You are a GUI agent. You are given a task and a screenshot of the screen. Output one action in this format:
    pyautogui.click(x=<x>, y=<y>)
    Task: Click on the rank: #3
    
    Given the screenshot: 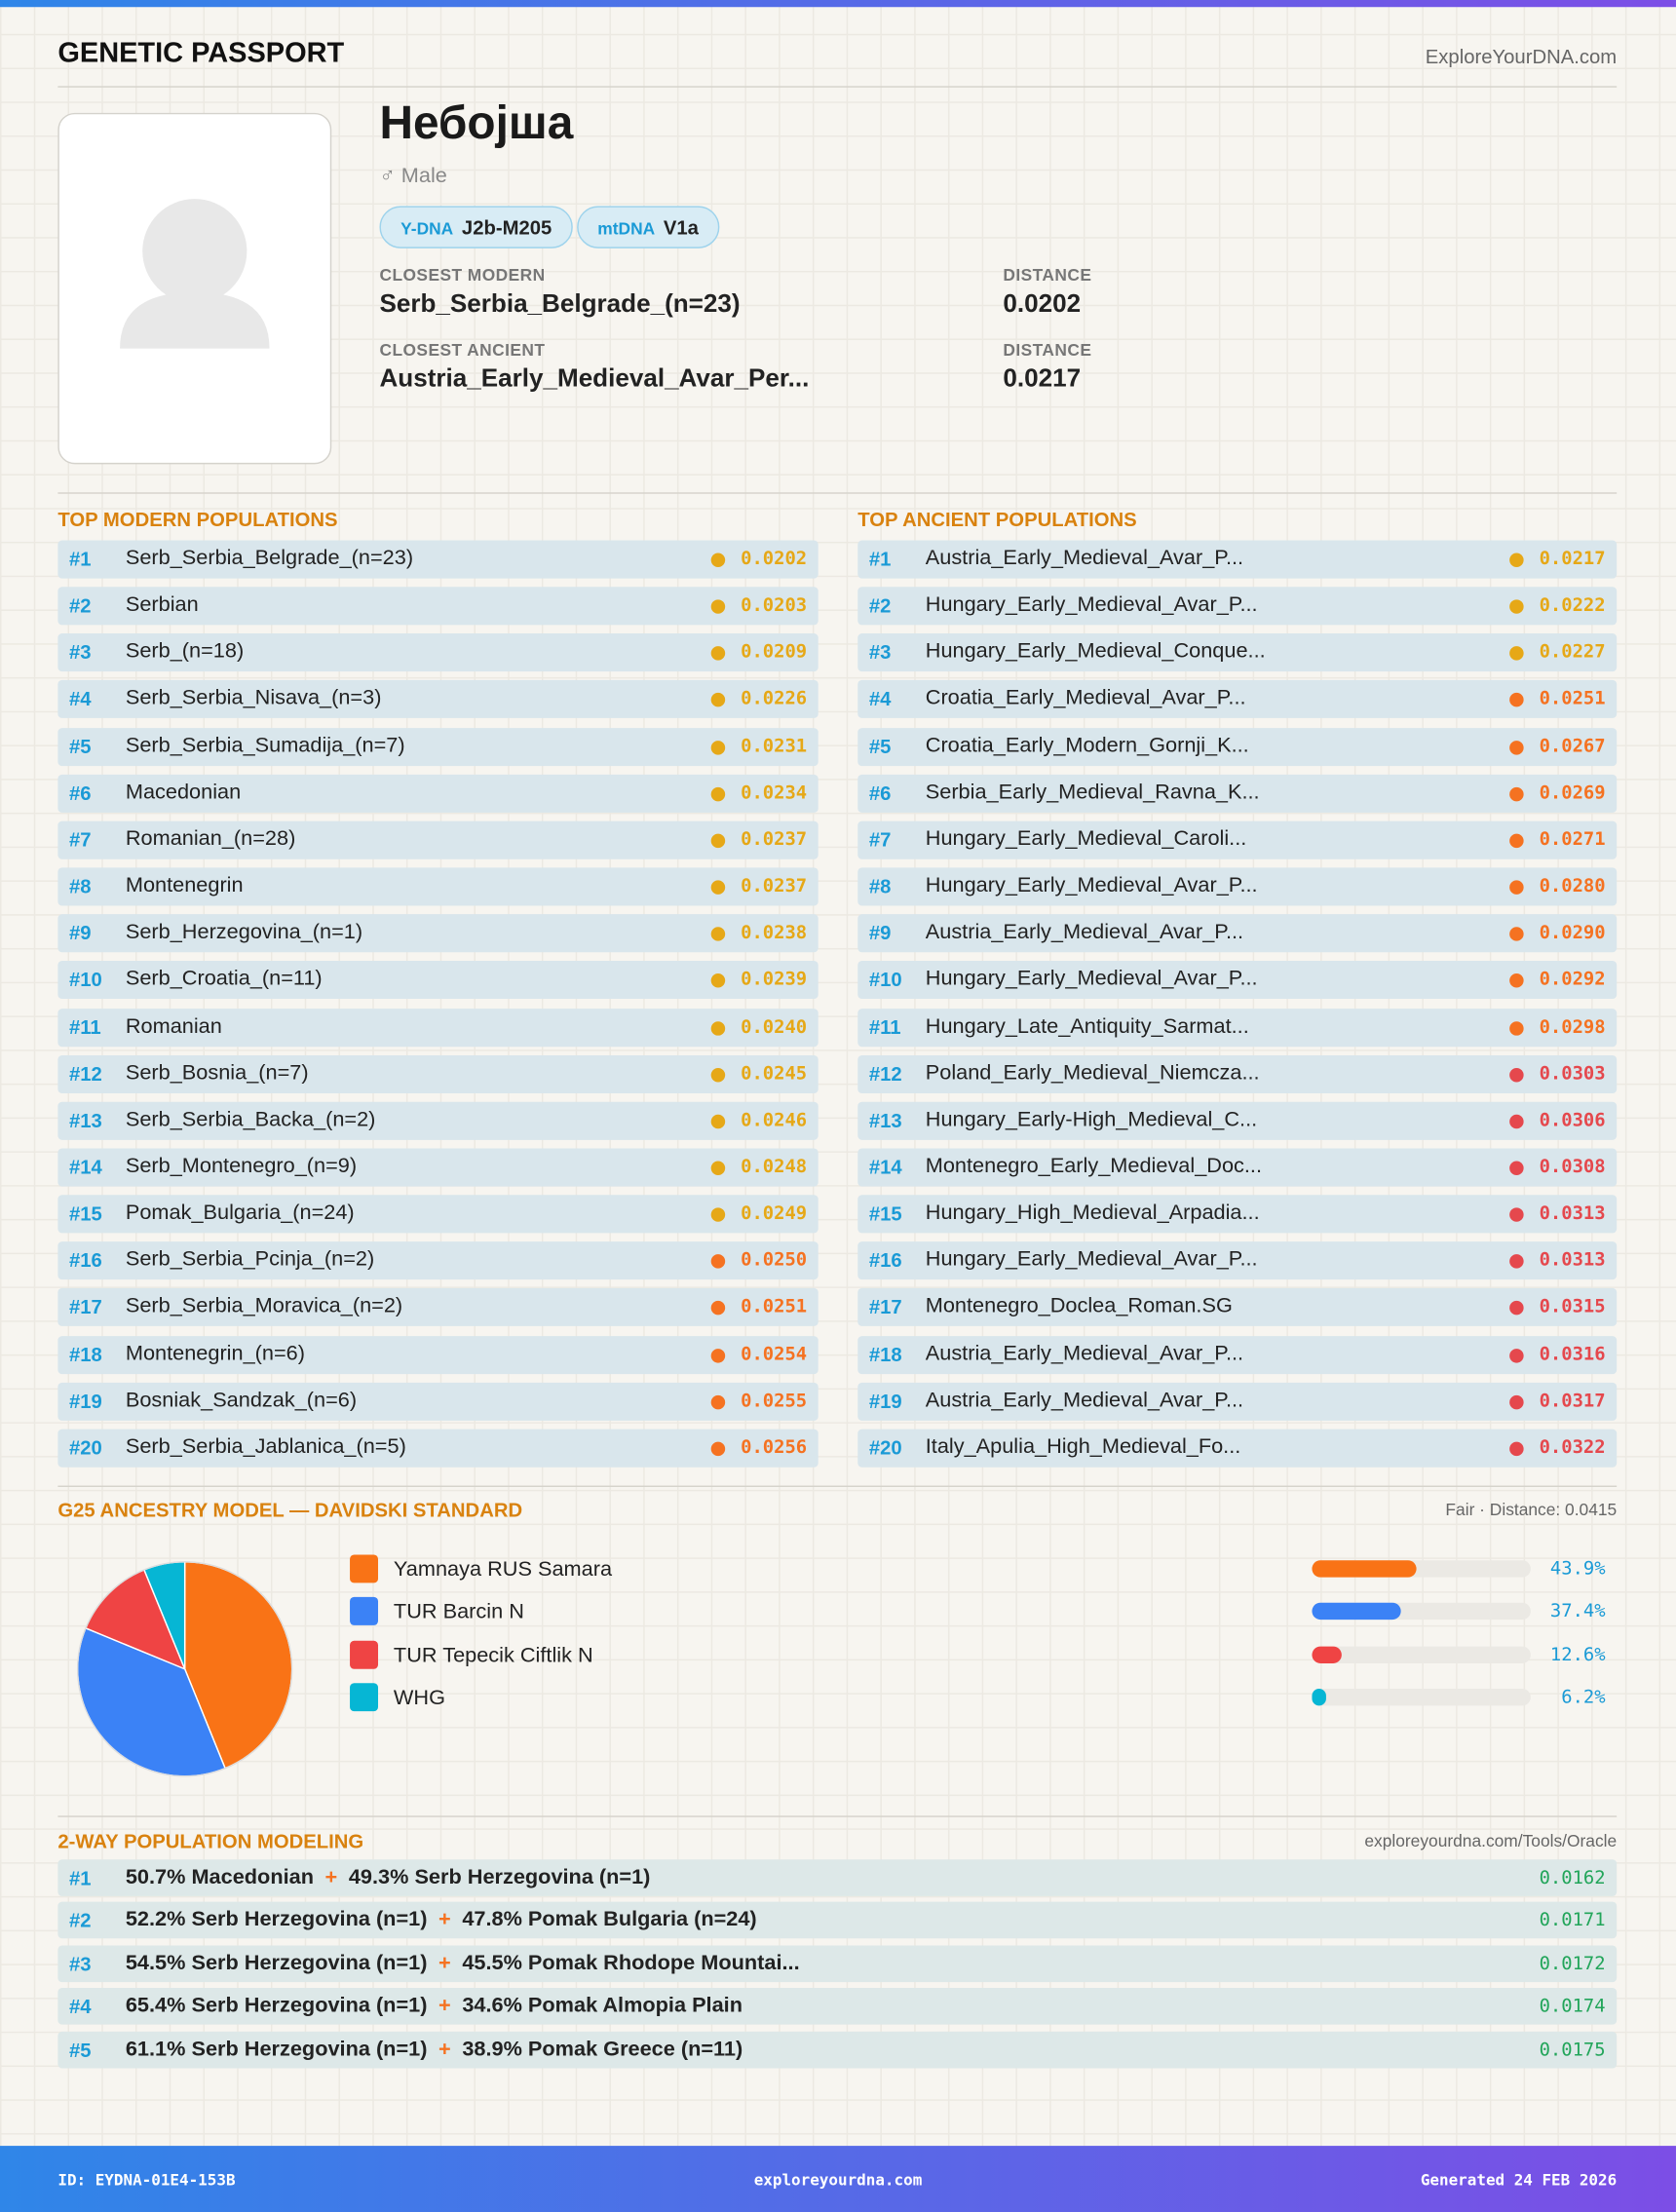 What is the action you would take?
    pyautogui.click(x=80, y=1963)
    